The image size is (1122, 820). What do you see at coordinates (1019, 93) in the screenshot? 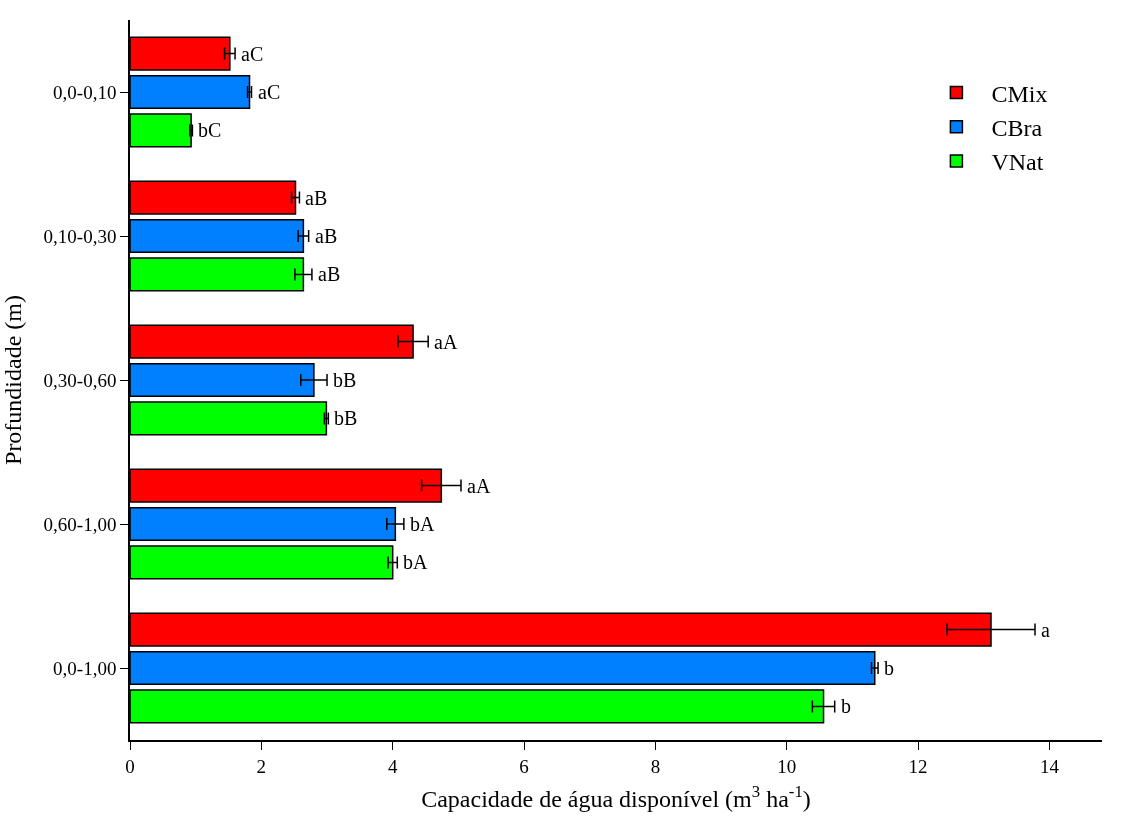
I see `legend-label: CMix` at bounding box center [1019, 93].